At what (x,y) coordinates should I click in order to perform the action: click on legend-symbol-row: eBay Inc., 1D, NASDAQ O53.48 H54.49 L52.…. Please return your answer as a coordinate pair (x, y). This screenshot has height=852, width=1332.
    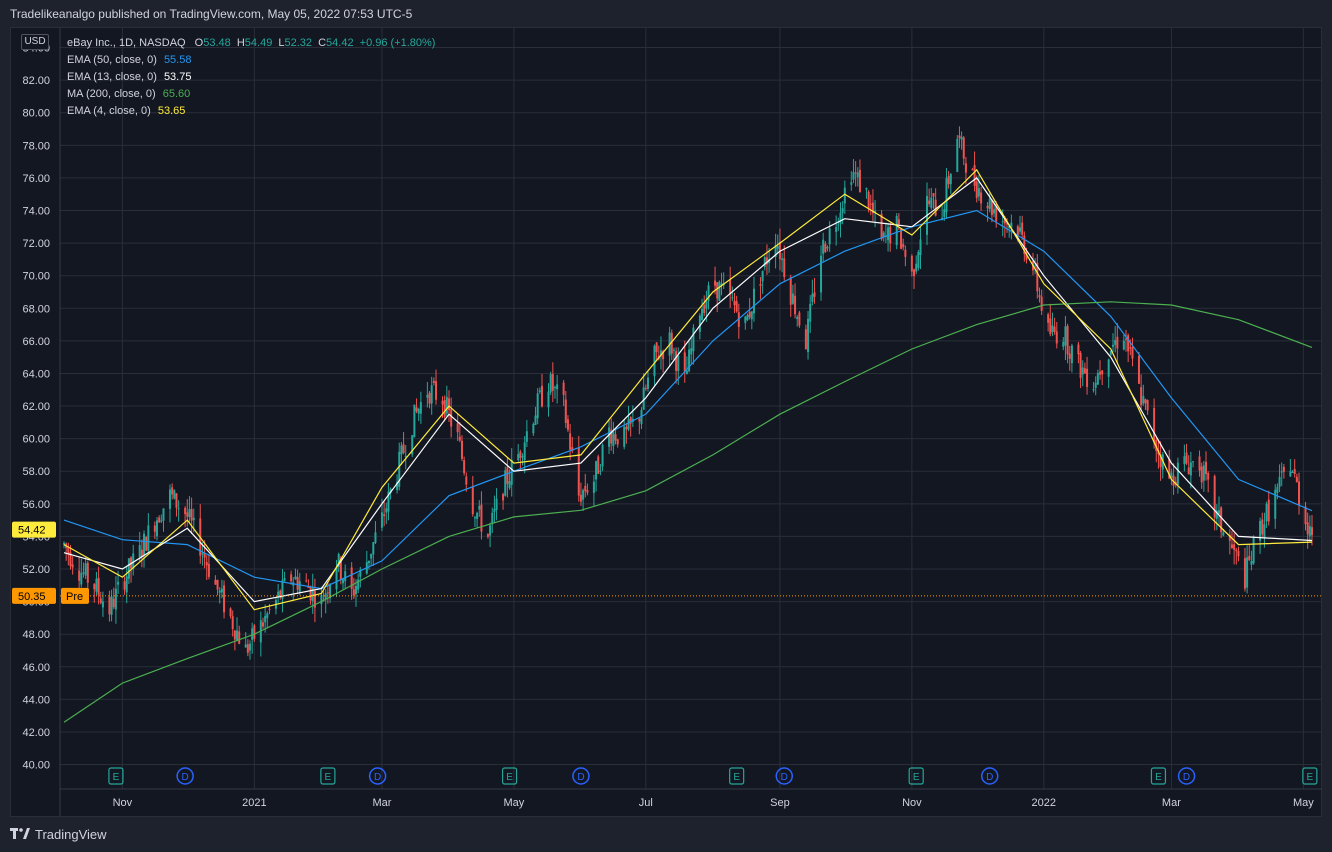
    Looking at the image, I should click on (251, 43).